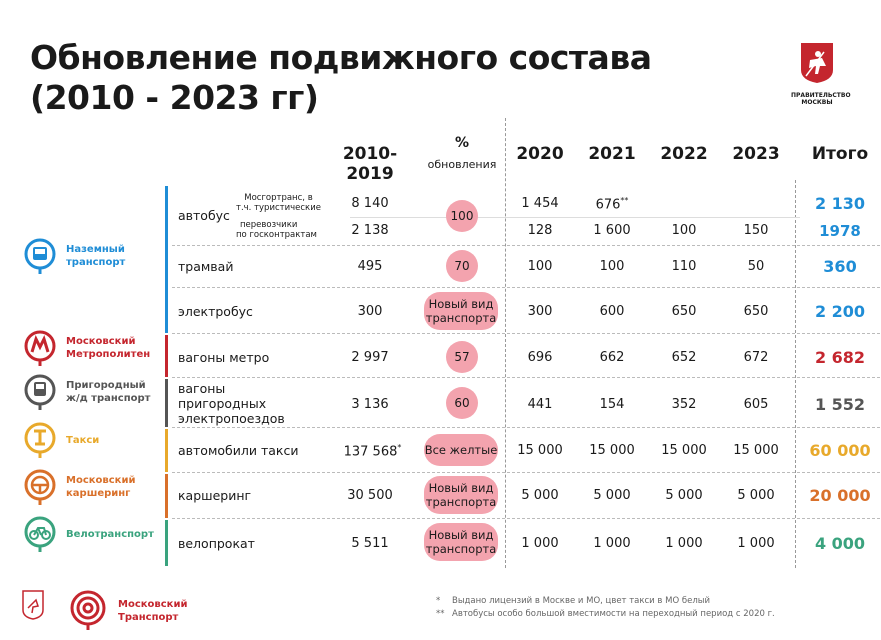  What do you see at coordinates (540, 357) in the screenshot?
I see `metro-2020: 696` at bounding box center [540, 357].